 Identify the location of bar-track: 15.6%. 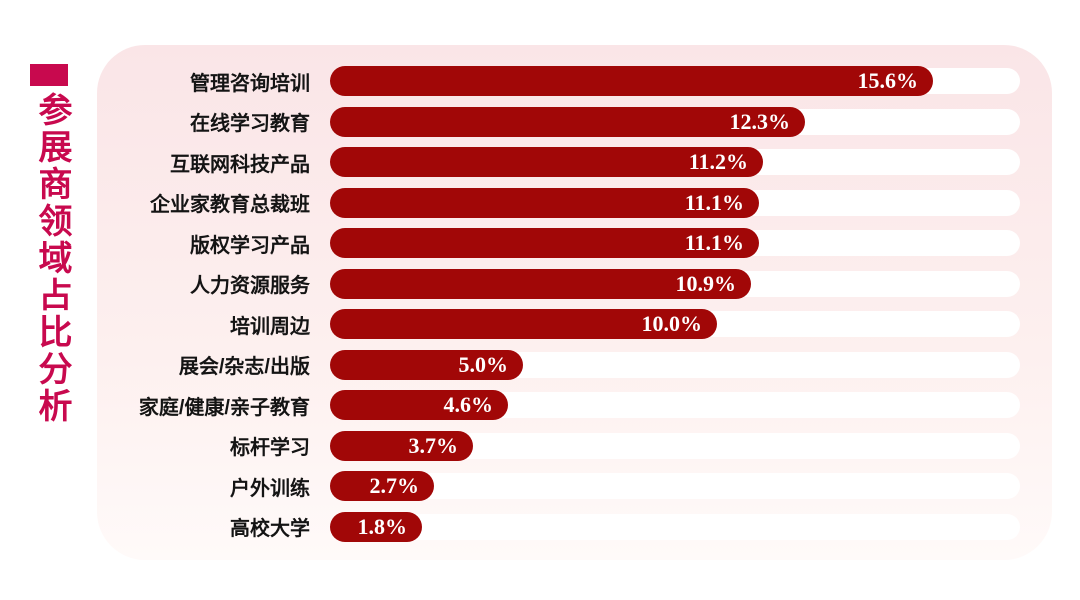
(675, 81).